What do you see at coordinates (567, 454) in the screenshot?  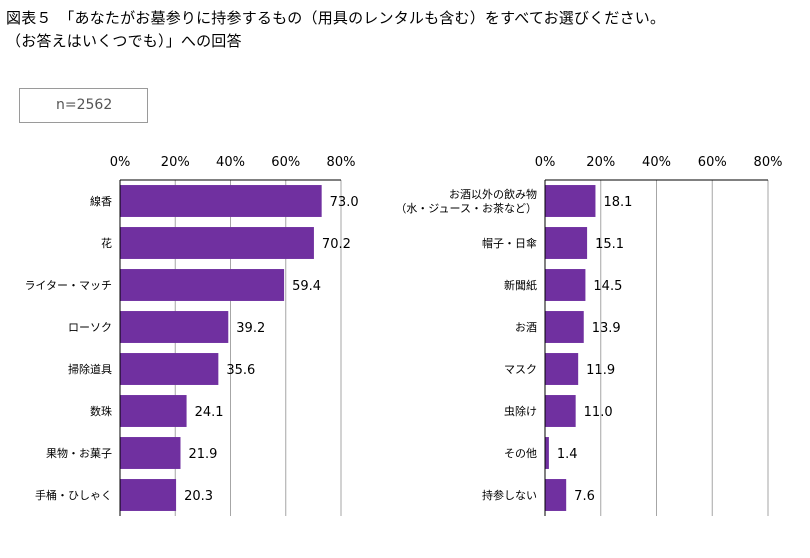 I see `right-data-label: 1.4` at bounding box center [567, 454].